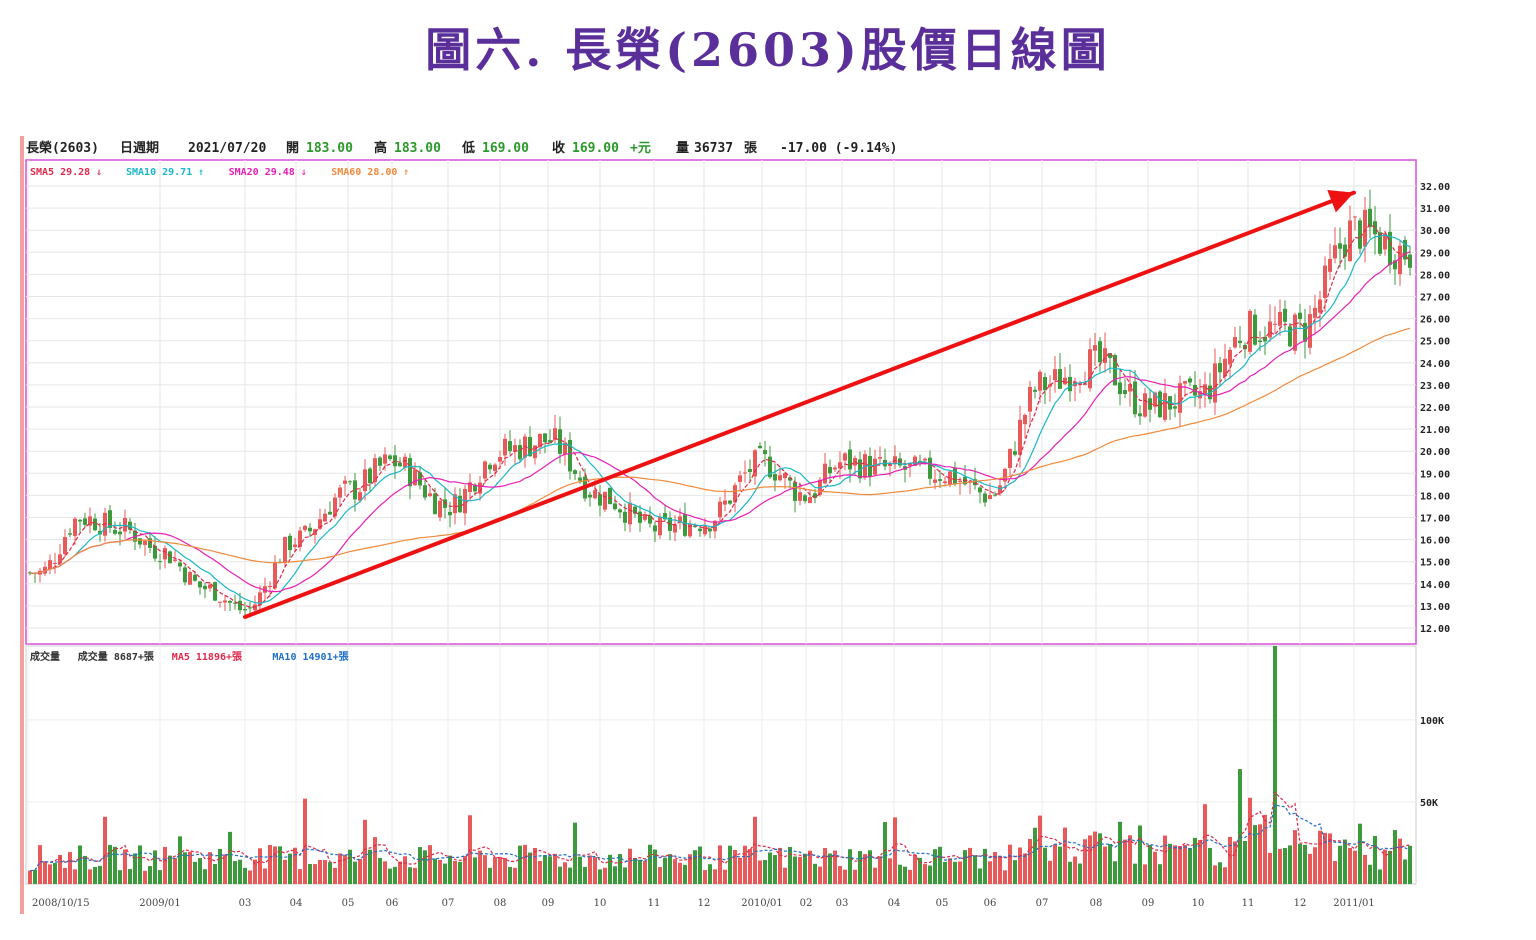 This screenshot has height=940, width=1536. I want to click on close-value: 169.00, so click(595, 148).